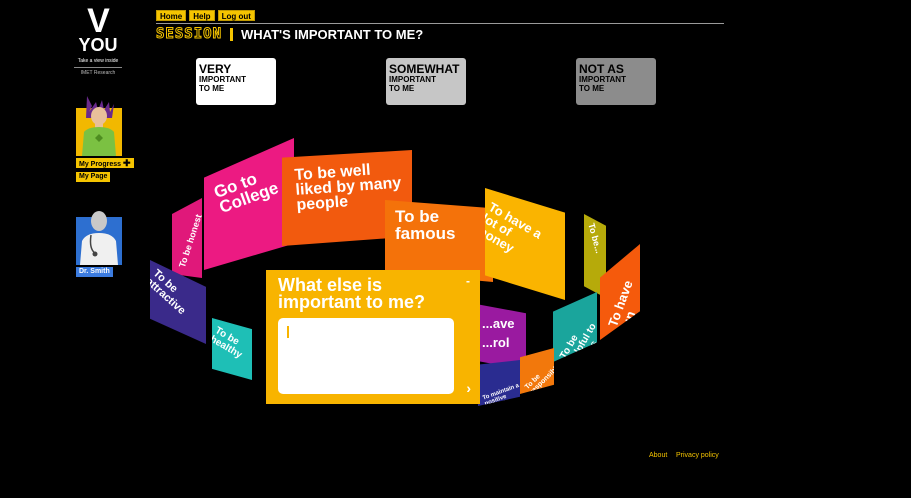 The height and width of the screenshot is (498, 911). I want to click on text-caret, so click(288, 332).